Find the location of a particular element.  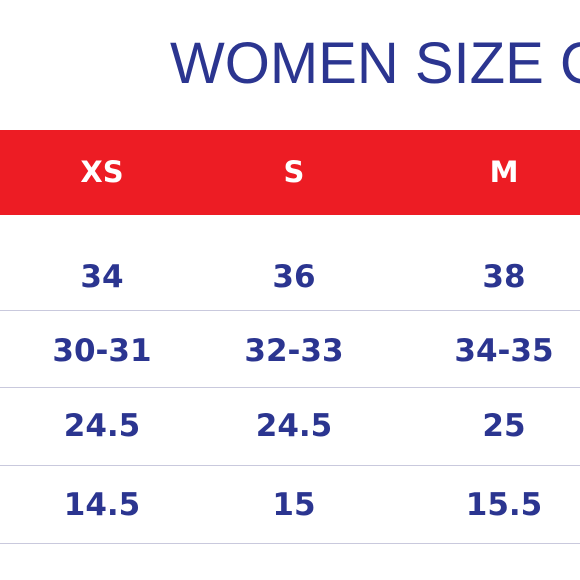

table-cell: 34 is located at coordinates (102, 277).